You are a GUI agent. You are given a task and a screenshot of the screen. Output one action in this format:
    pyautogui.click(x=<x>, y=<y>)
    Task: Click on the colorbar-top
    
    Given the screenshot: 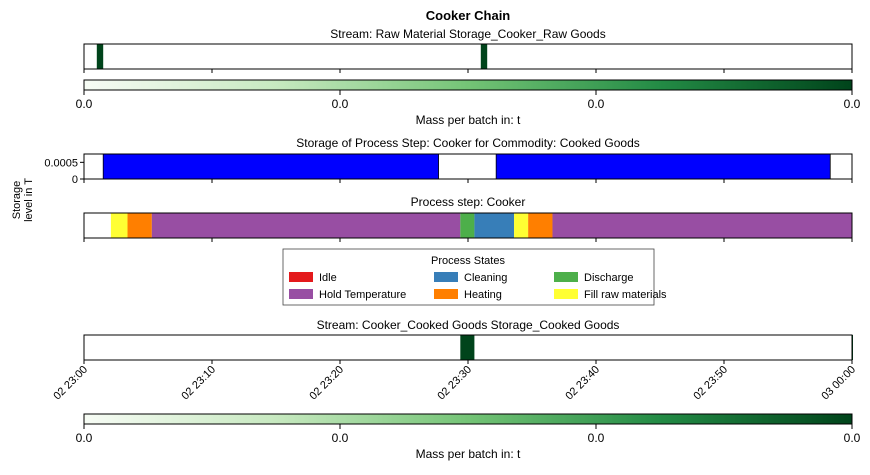 What is the action you would take?
    pyautogui.click(x=468, y=85)
    